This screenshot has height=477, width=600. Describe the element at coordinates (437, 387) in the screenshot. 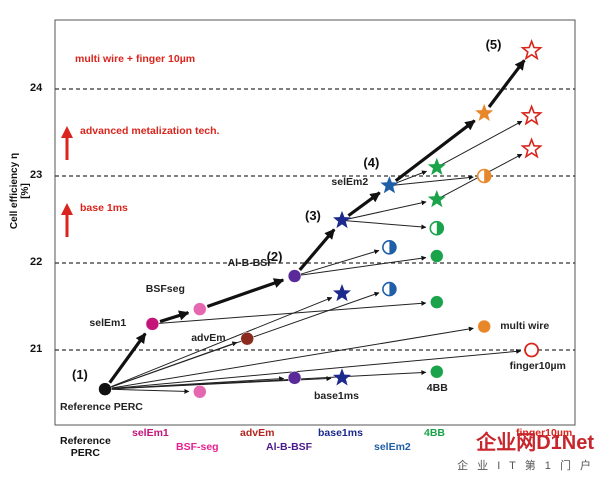

I see `point-label-bb_c3: 4BB` at that location.